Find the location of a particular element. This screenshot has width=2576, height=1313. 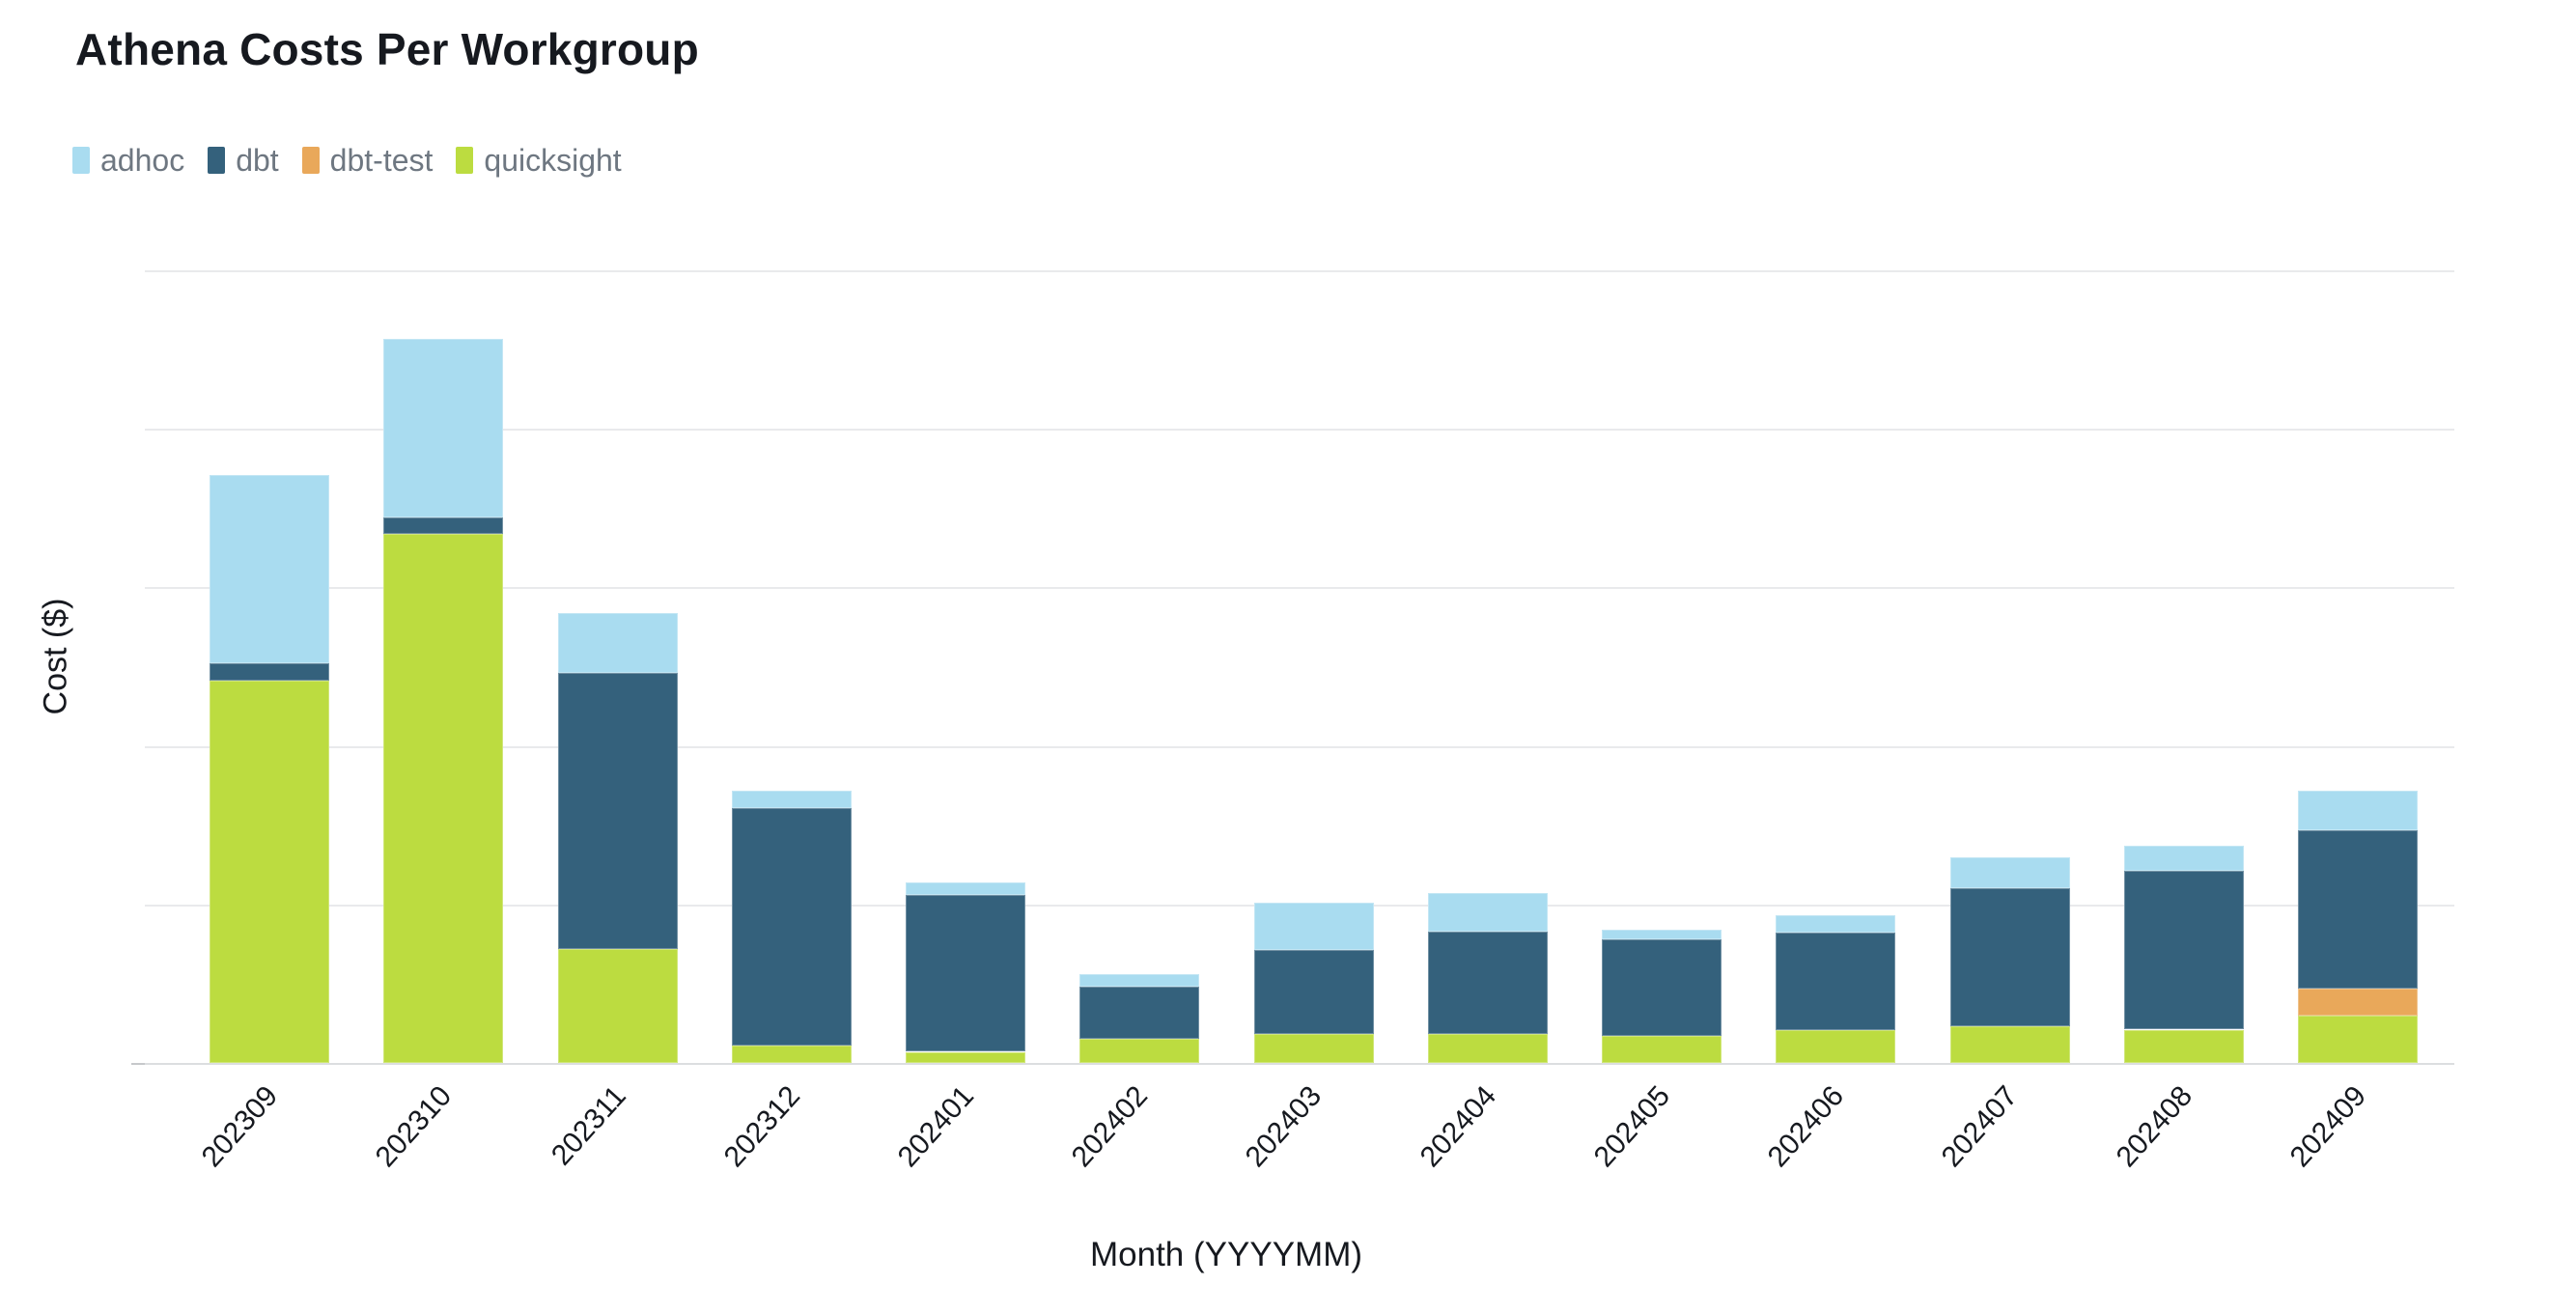

x-axis-title: Month (YYYYMM) is located at coordinates (1226, 1254).